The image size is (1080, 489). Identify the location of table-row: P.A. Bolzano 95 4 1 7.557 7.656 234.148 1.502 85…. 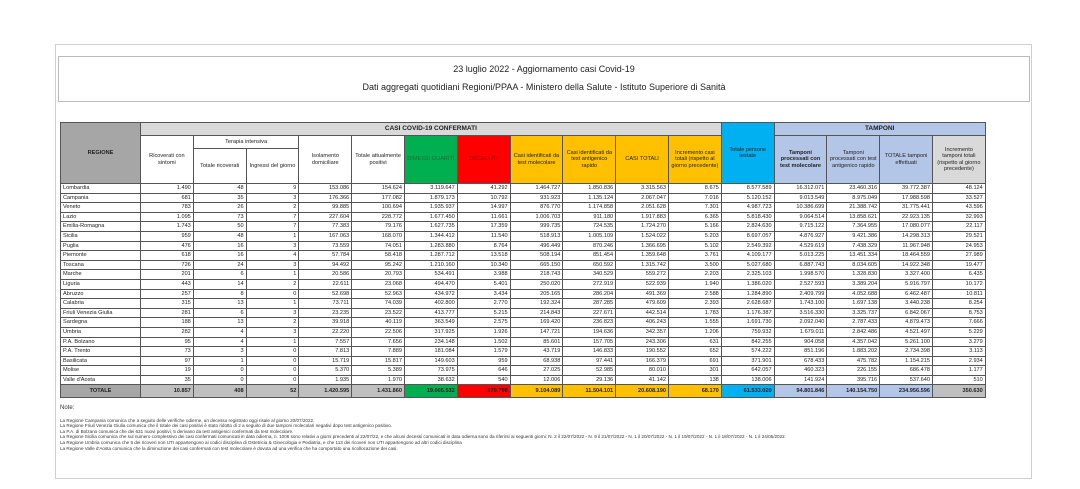
(523, 342).